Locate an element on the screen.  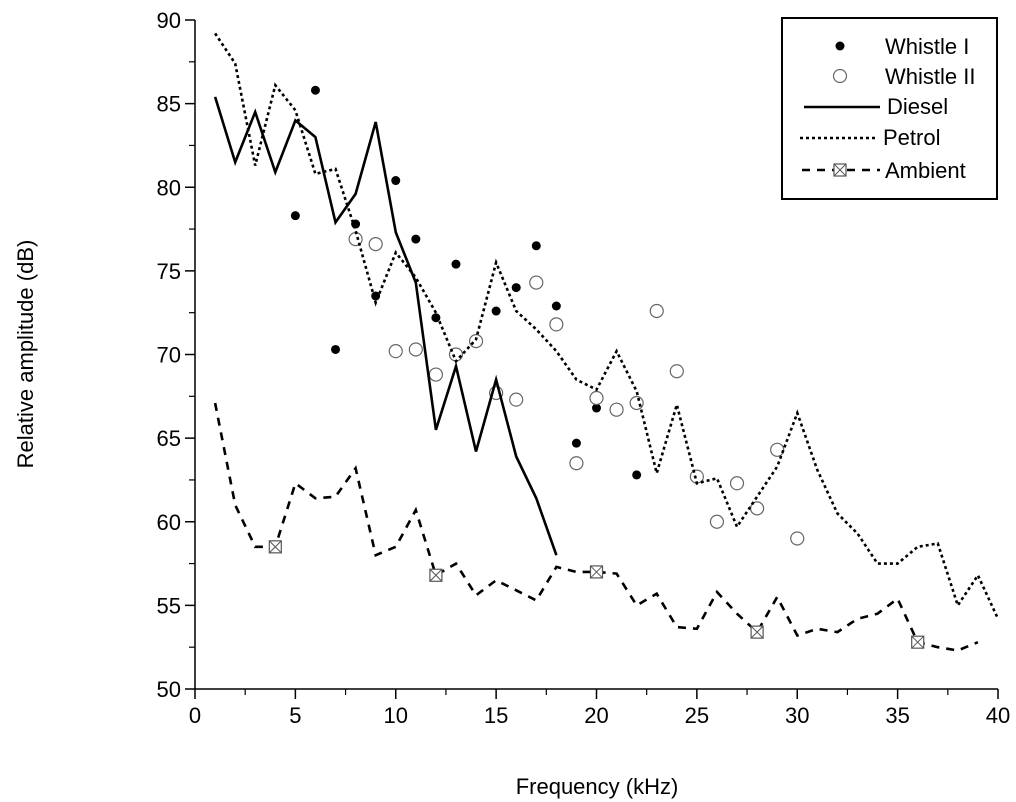
x-tick-label: 40 is located at coordinates (998, 715).